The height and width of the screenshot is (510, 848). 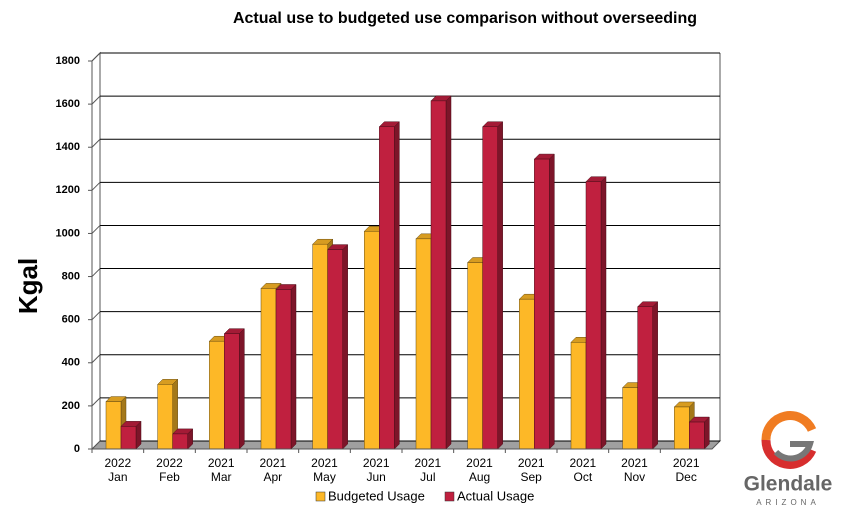 I want to click on y-tick-label: 600, so click(x=71, y=320).